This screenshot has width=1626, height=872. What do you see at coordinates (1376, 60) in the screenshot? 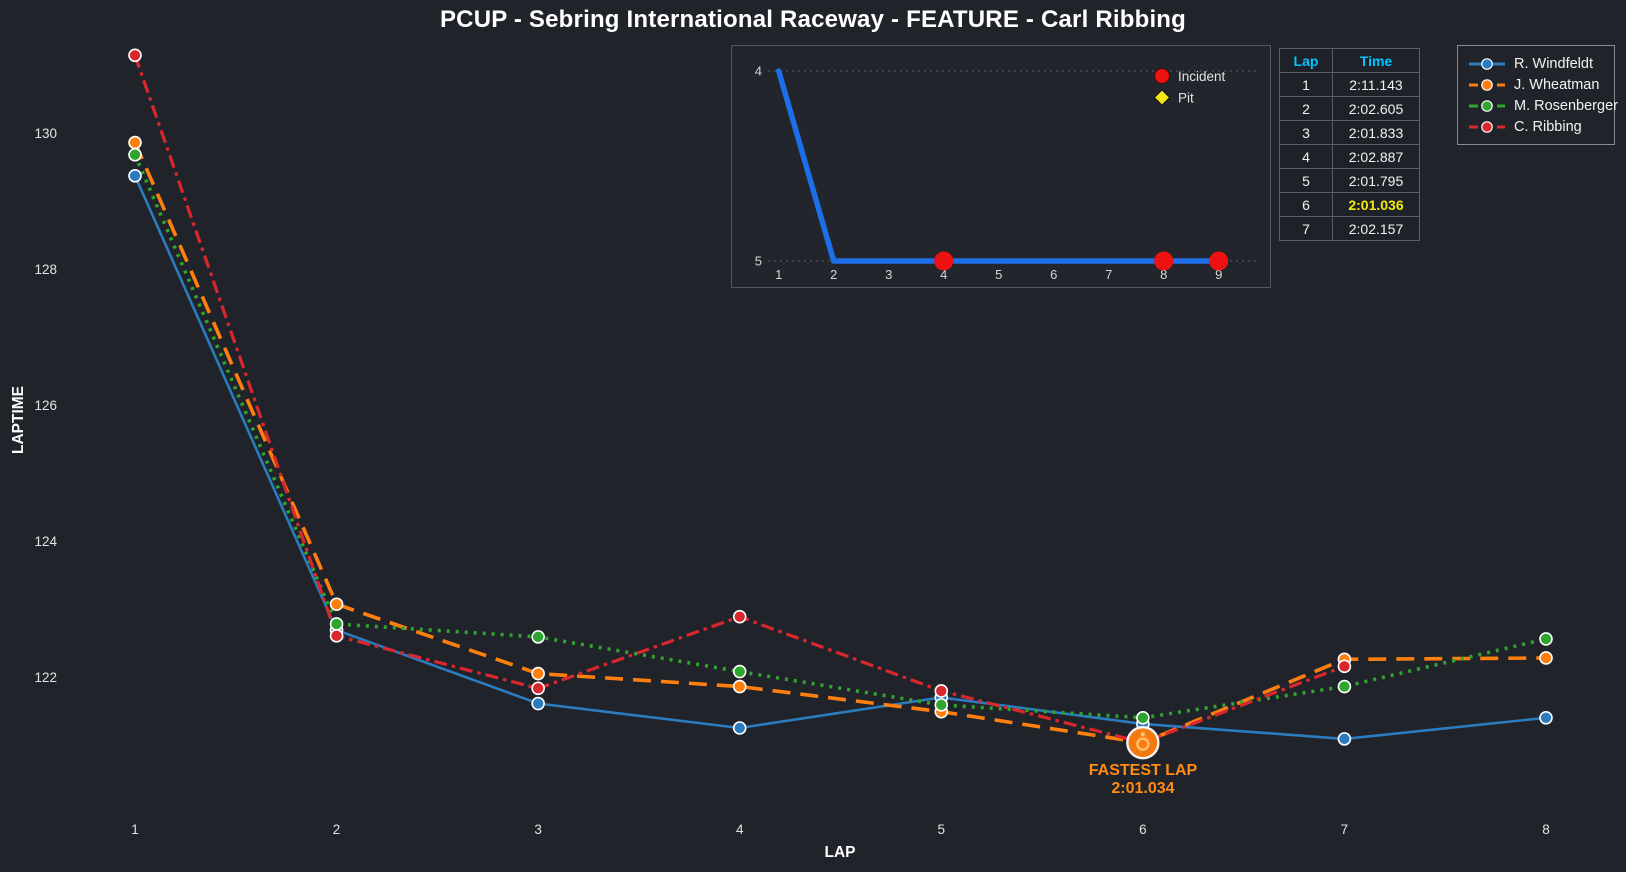
I see `time-column-header: Time` at bounding box center [1376, 60].